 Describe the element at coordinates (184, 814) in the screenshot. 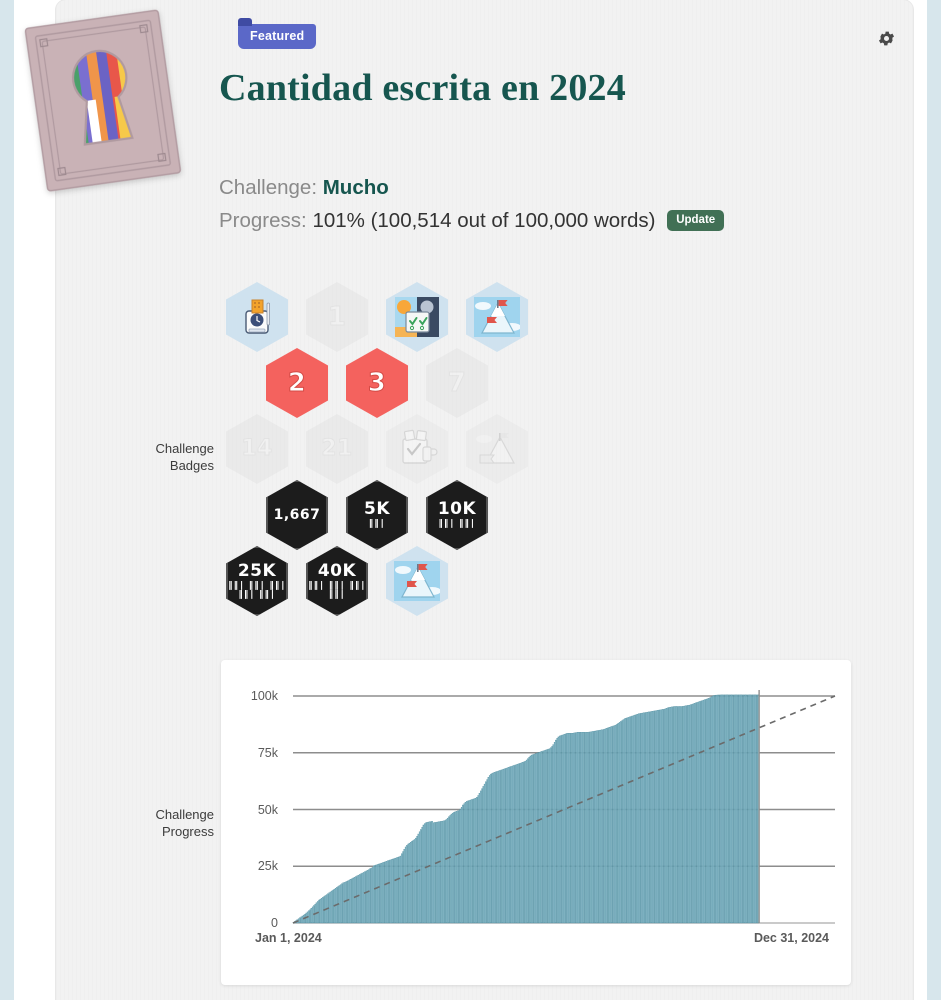

I see `progress-label-line1: Challenge` at that location.